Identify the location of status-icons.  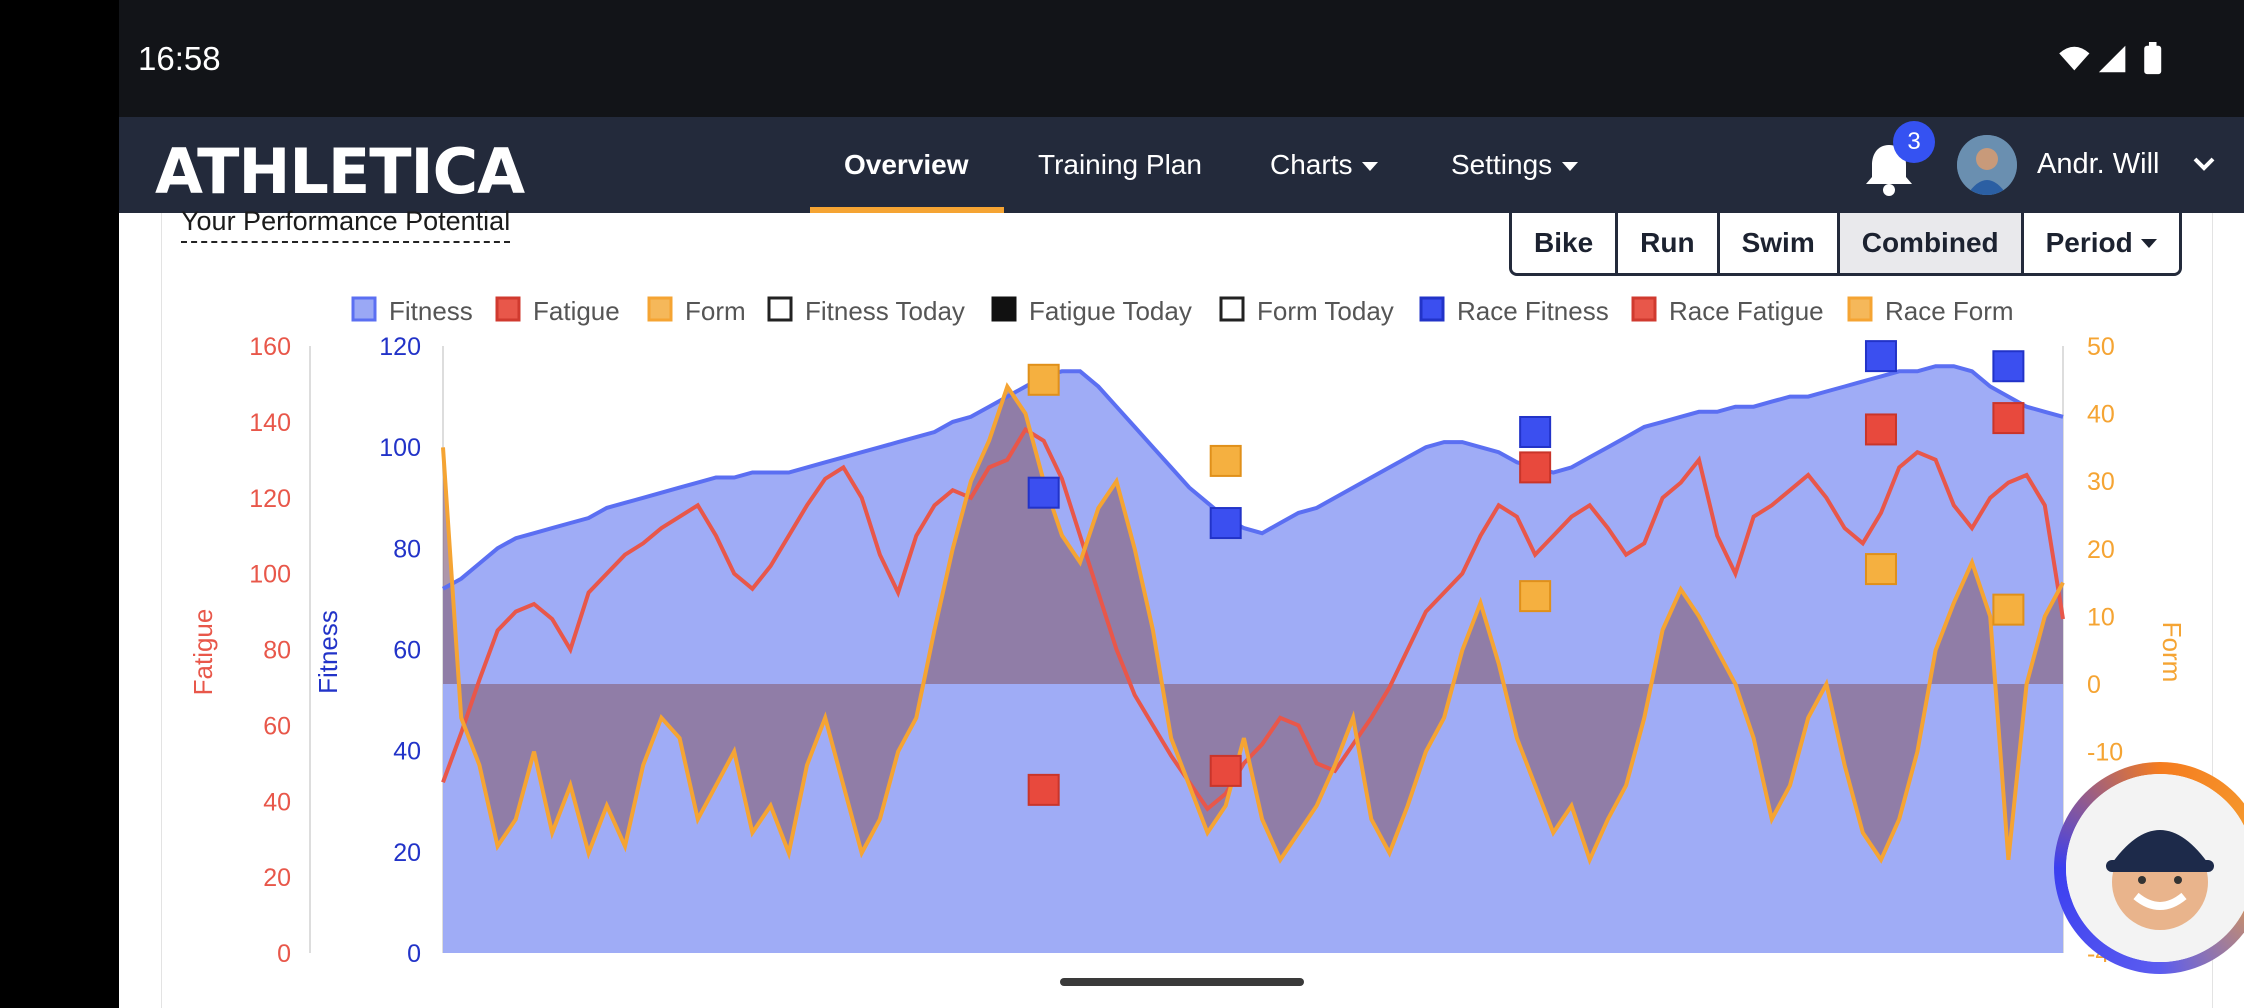
(2110, 58).